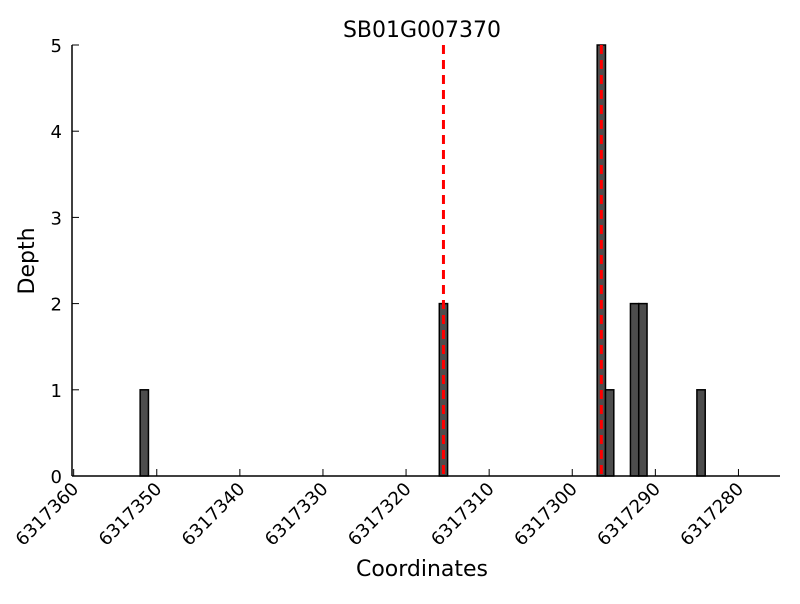  What do you see at coordinates (422, 569) in the screenshot?
I see `x-axis-label: Coordinates` at bounding box center [422, 569].